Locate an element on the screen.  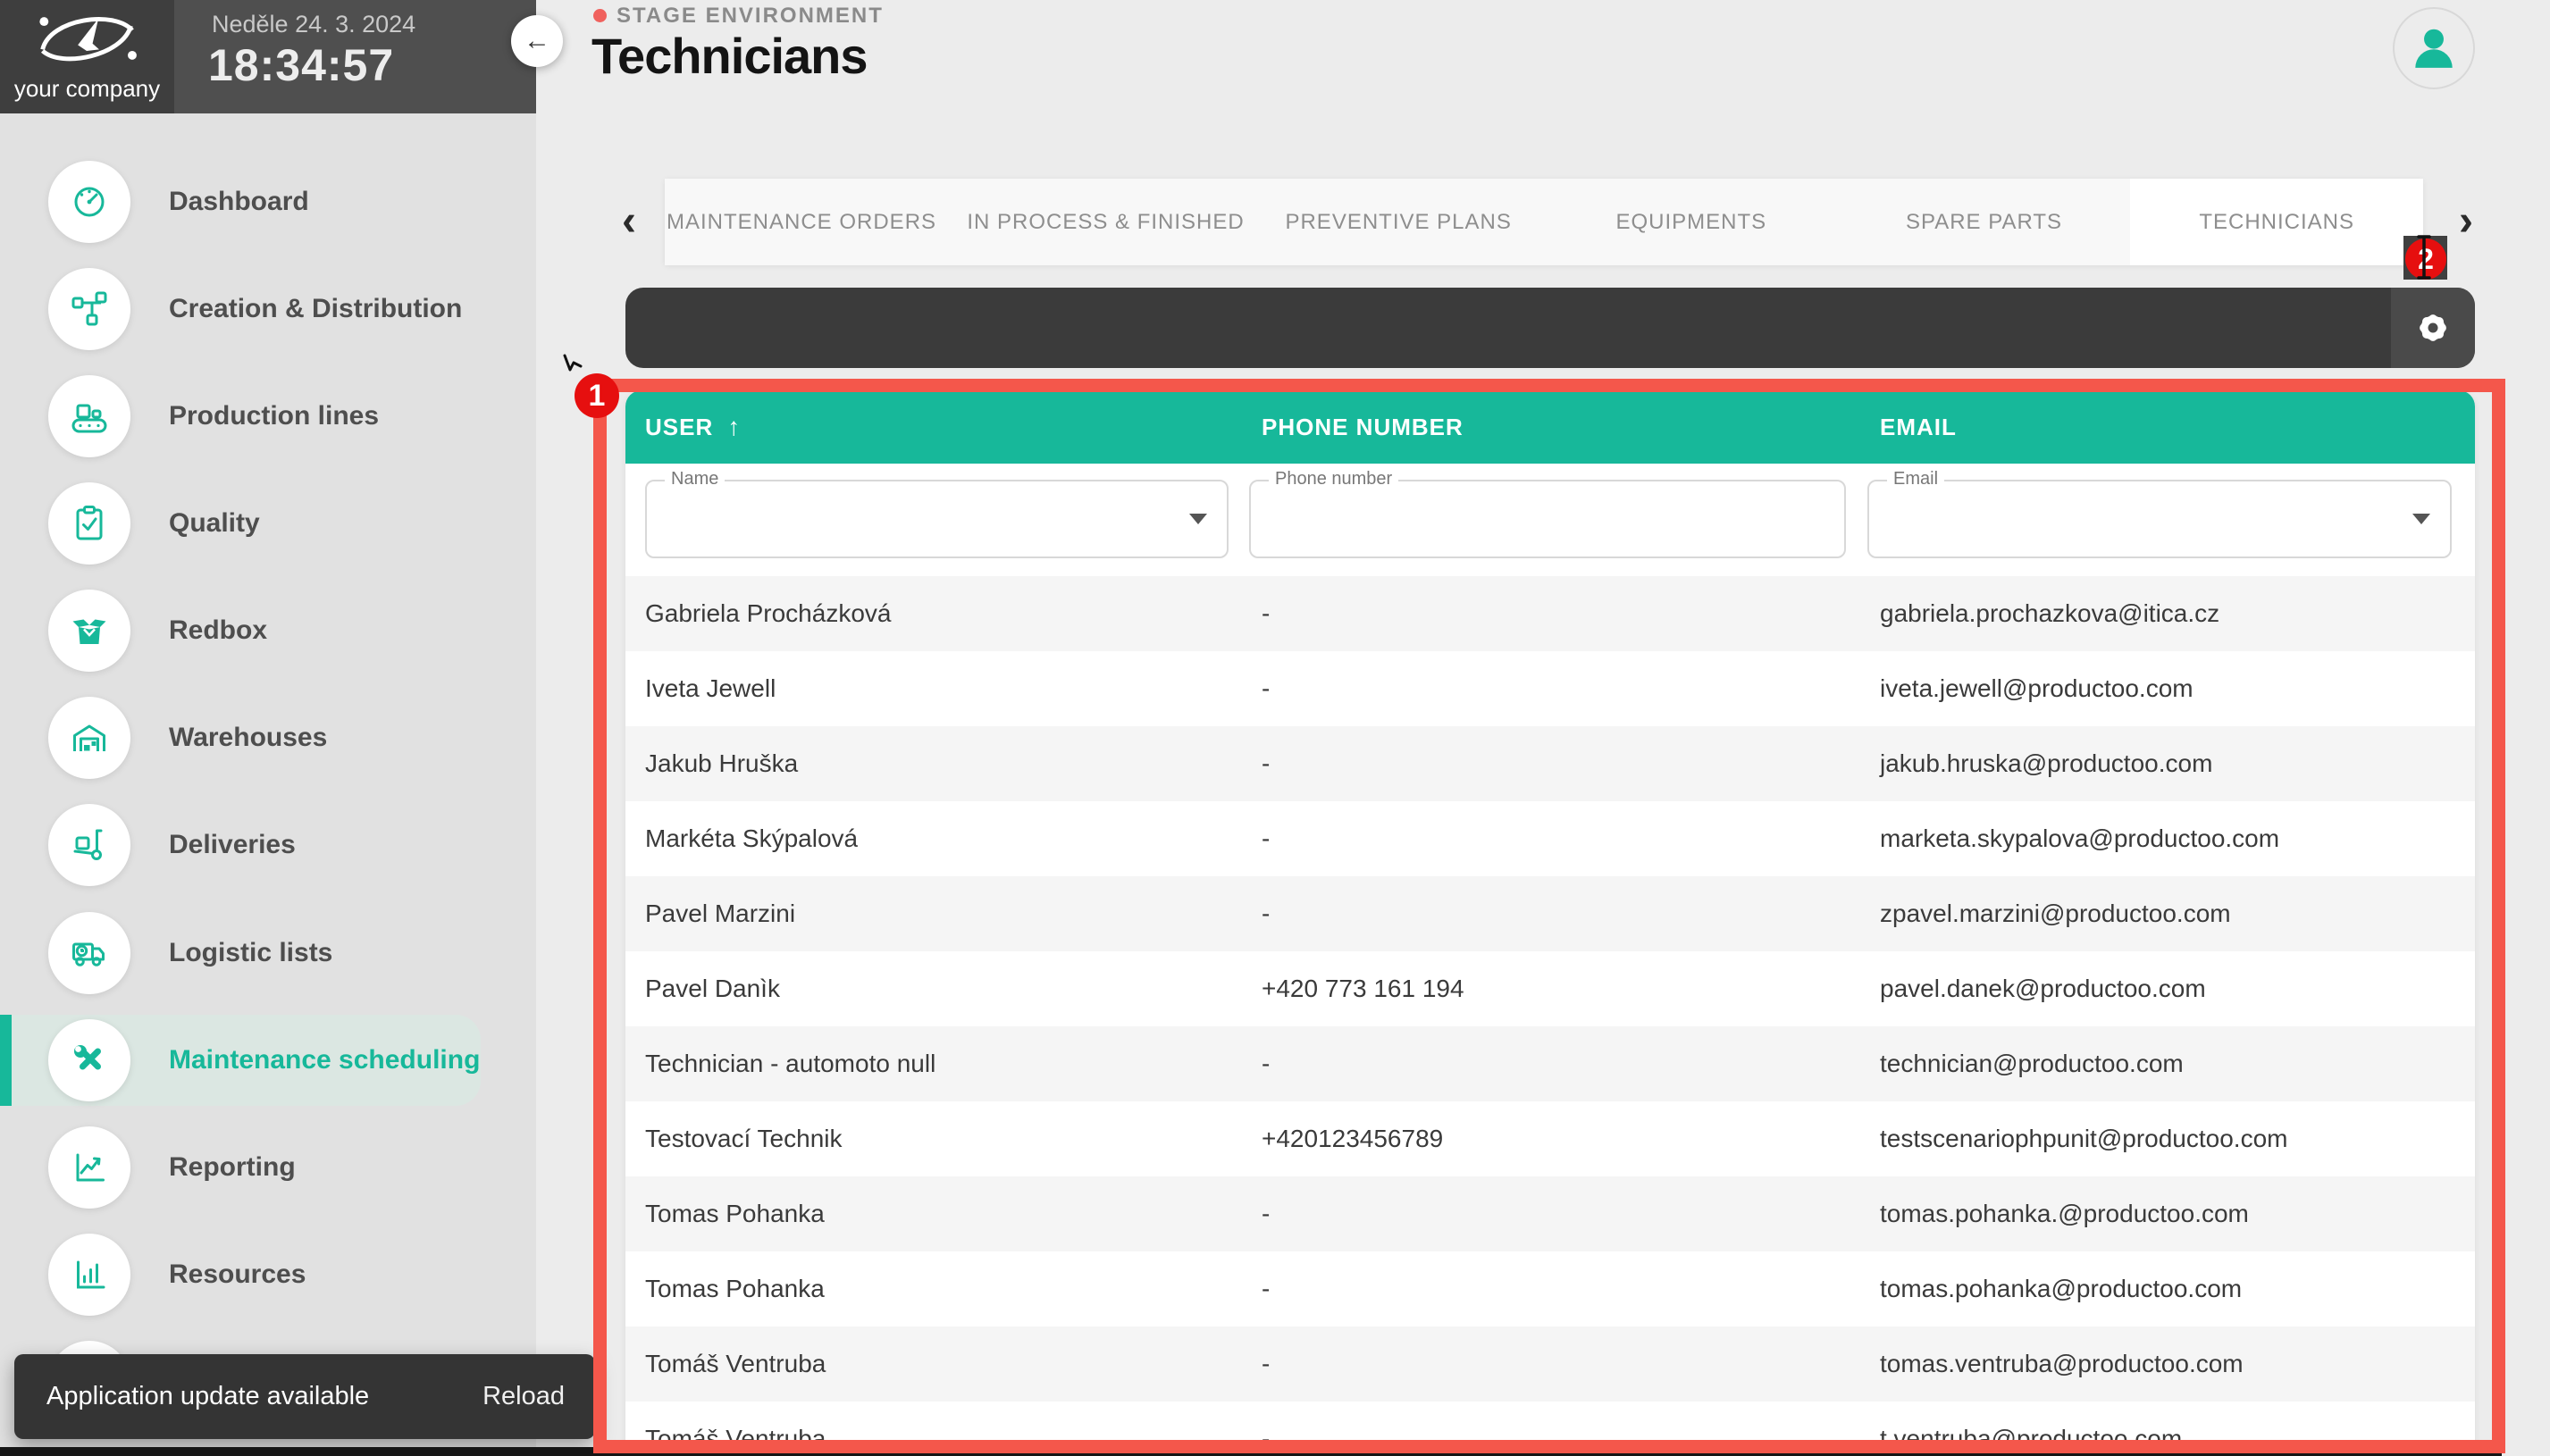
warehouse-icon is located at coordinates (89, 738).